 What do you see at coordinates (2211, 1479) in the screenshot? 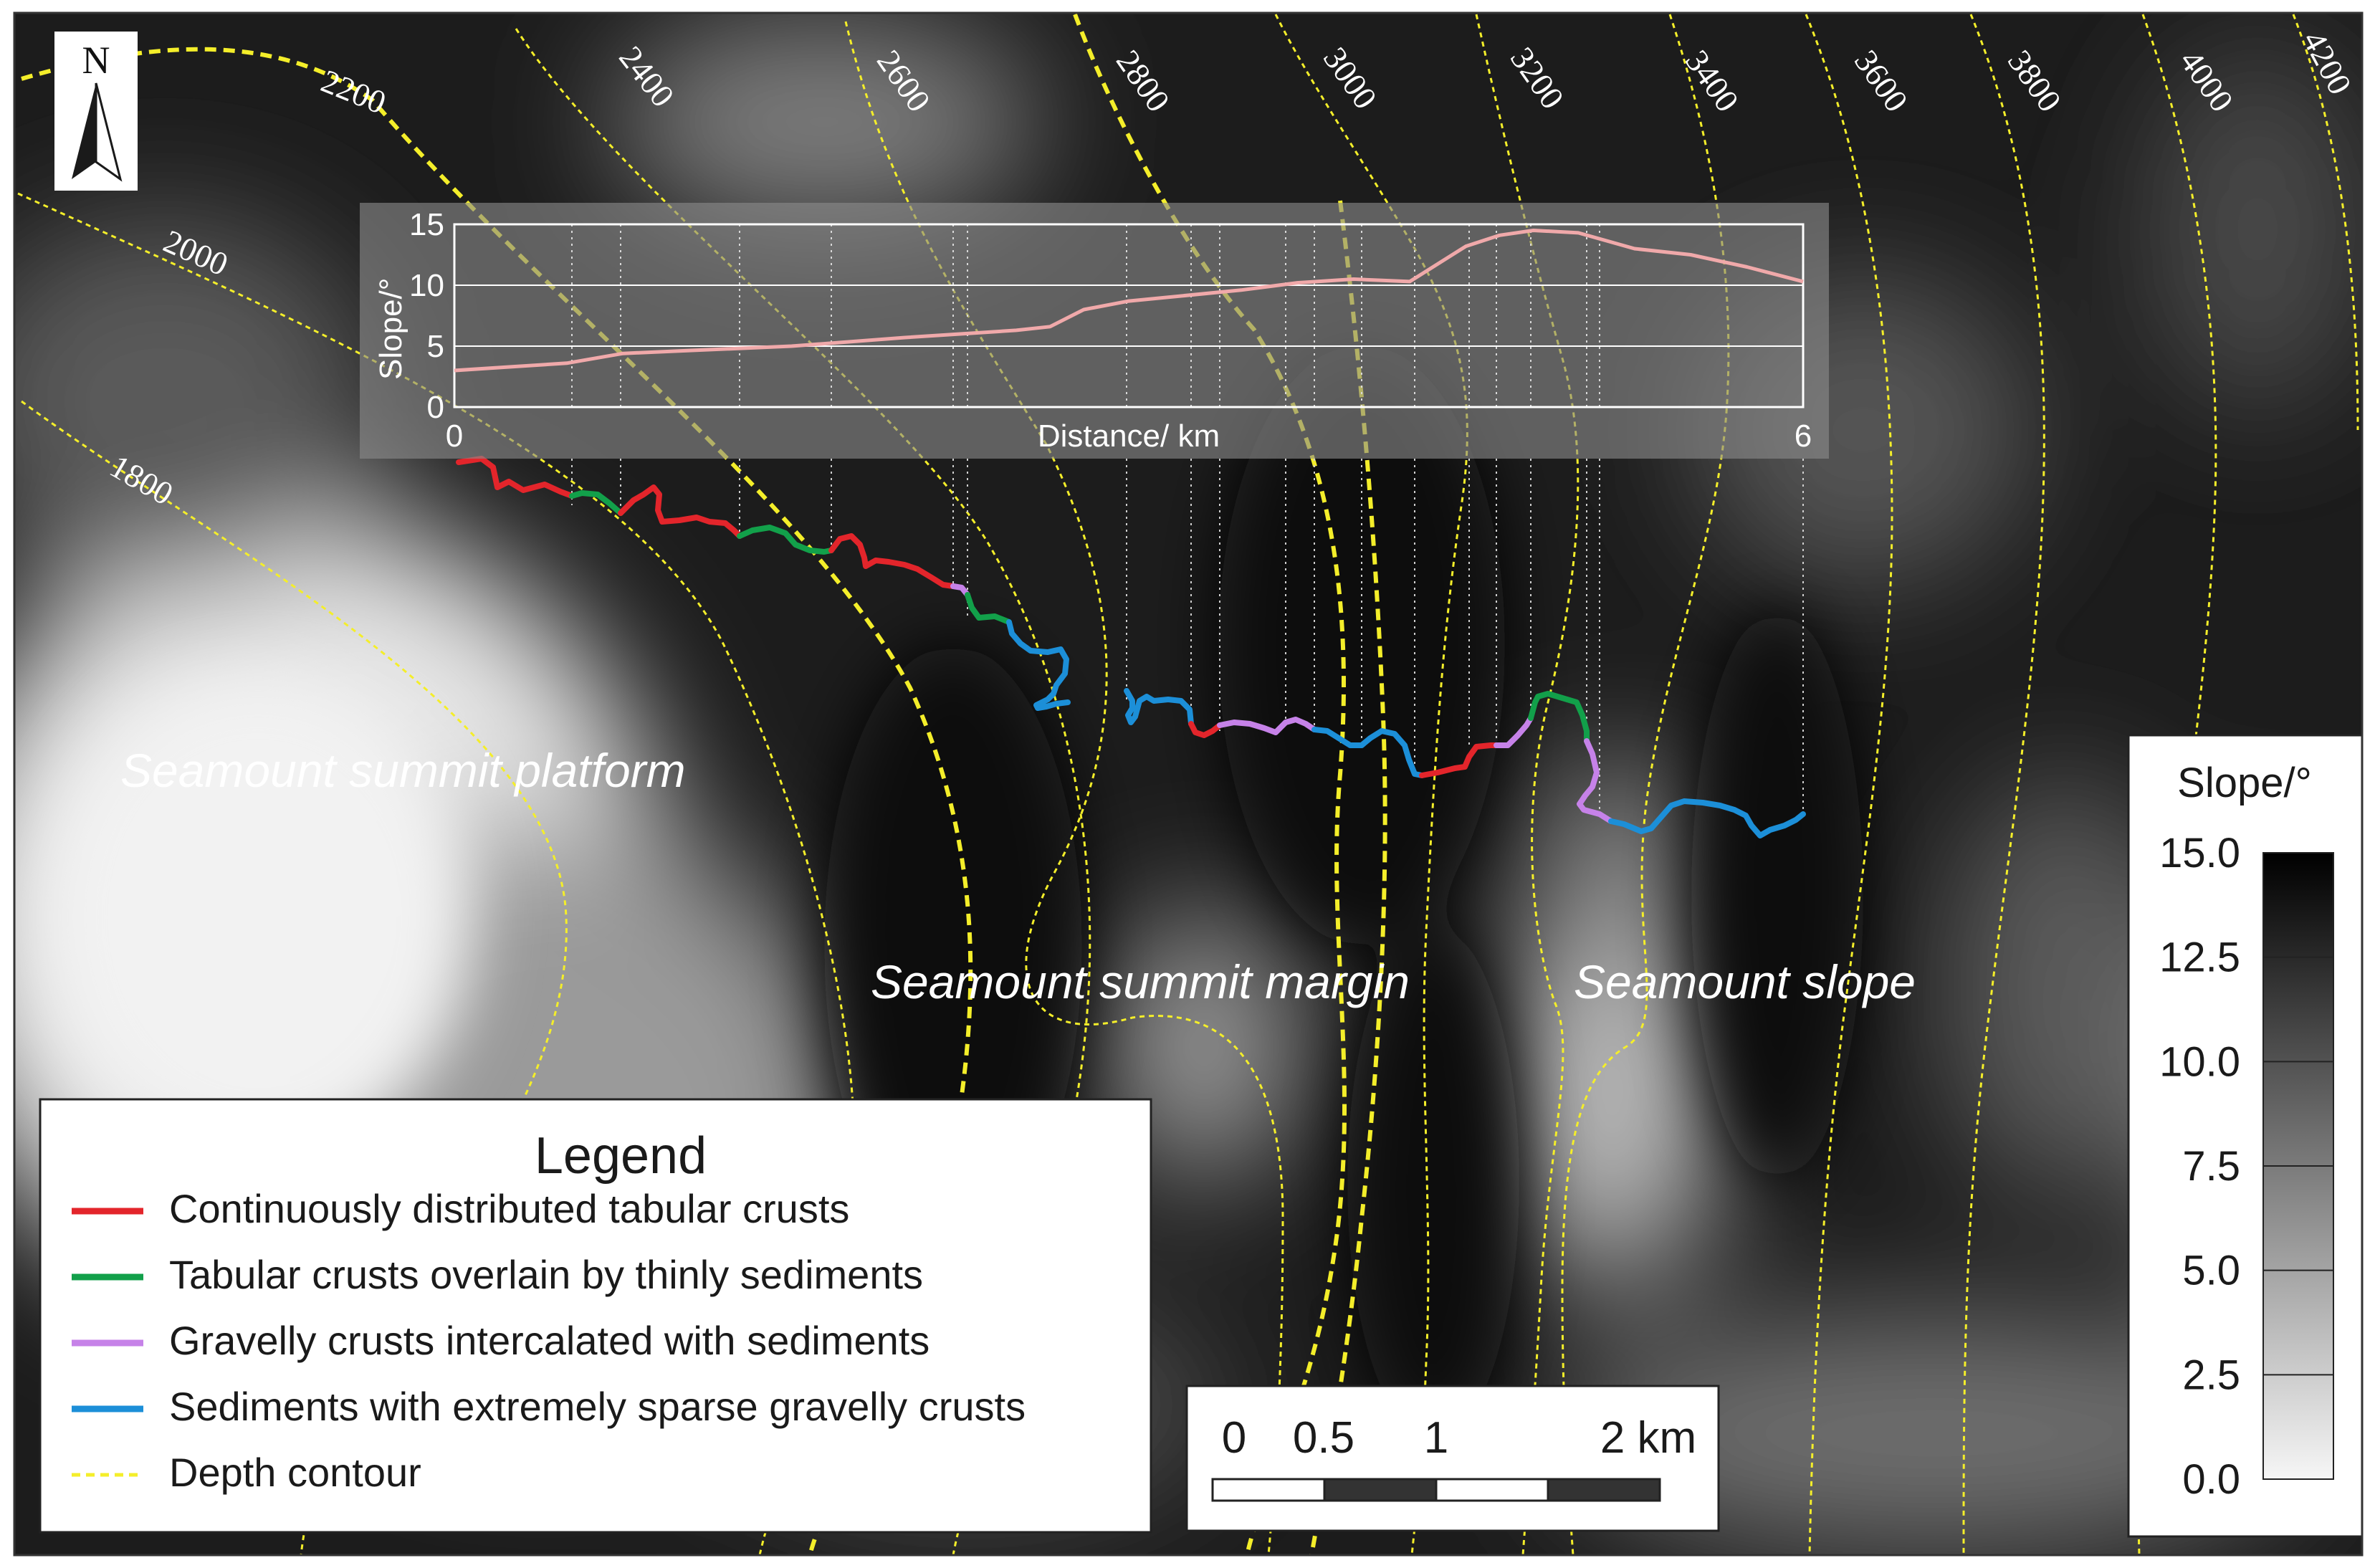
I see `colorbar-tick-label: 0.0` at bounding box center [2211, 1479].